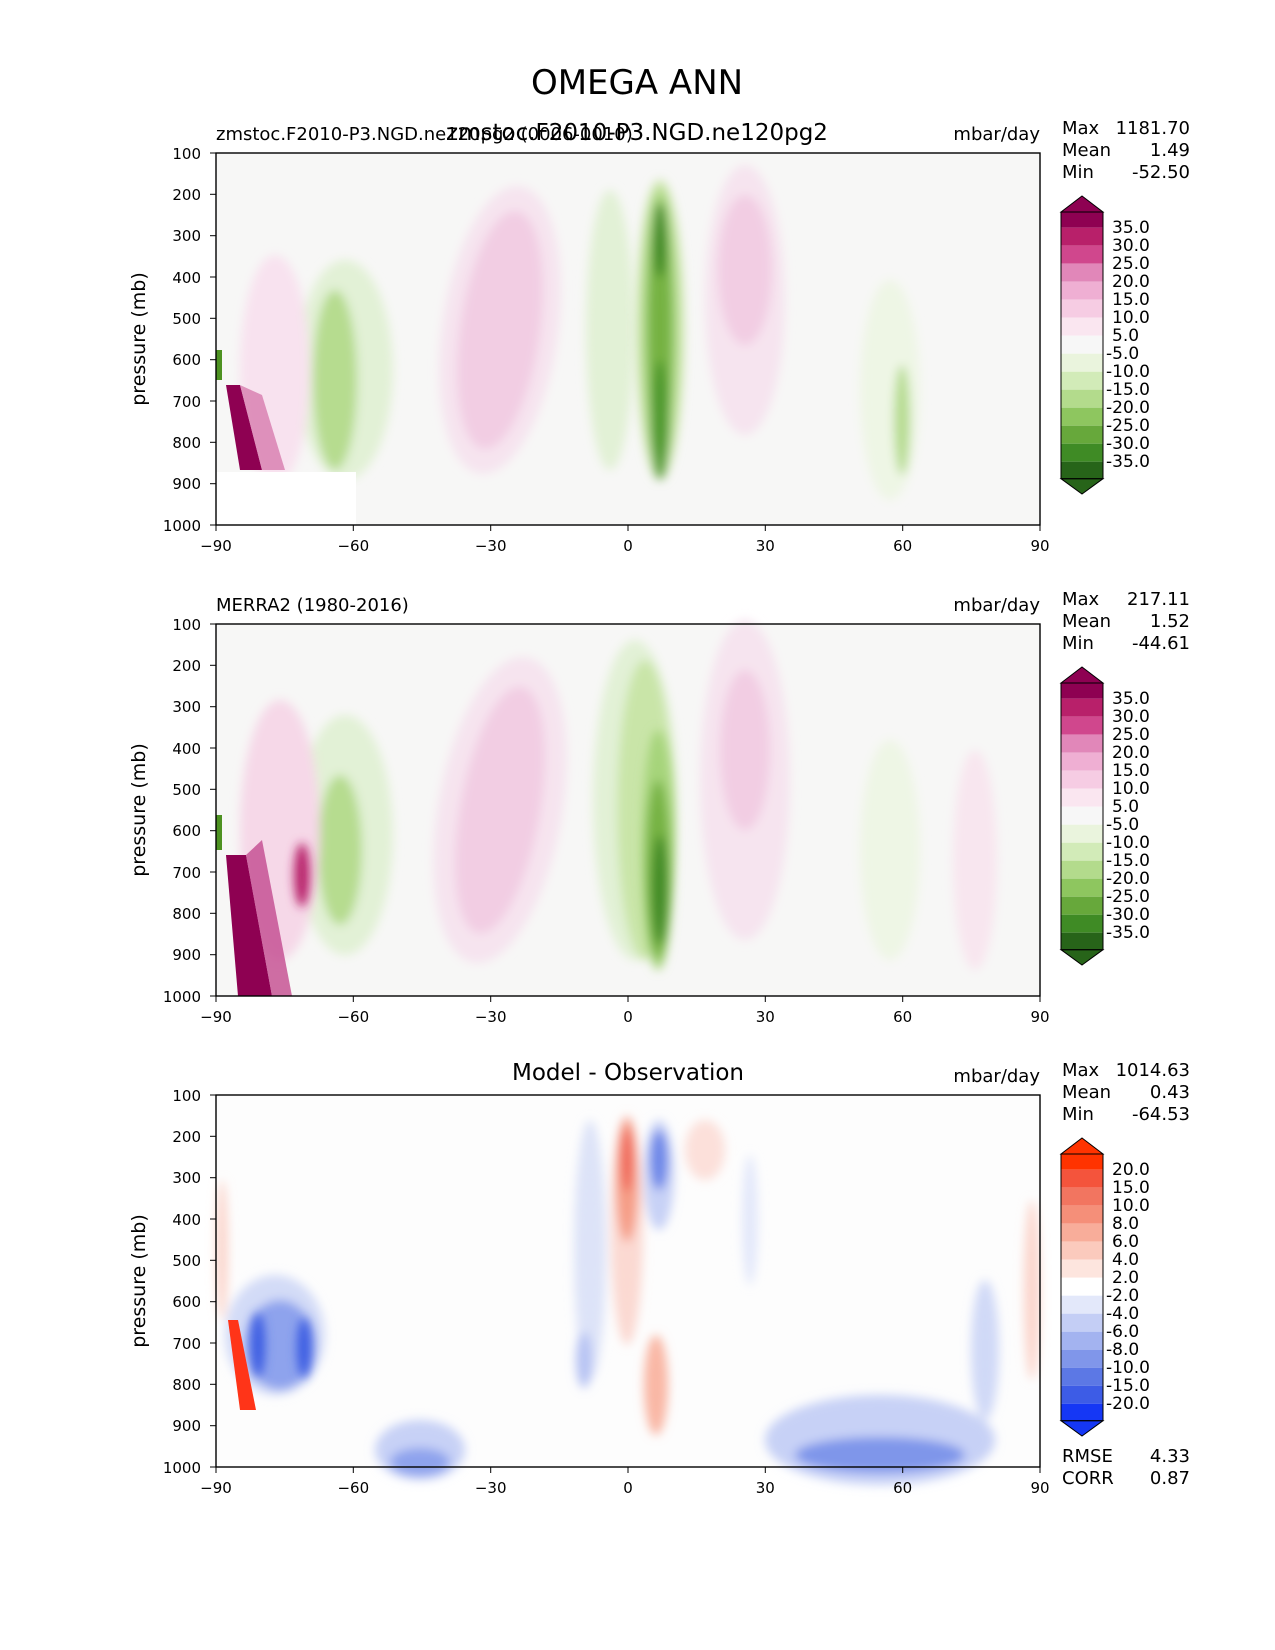 This screenshot has width=1275, height=1650. Describe the element at coordinates (1128, 444) in the screenshot. I see `test-colorbar-label: -30.0` at that location.